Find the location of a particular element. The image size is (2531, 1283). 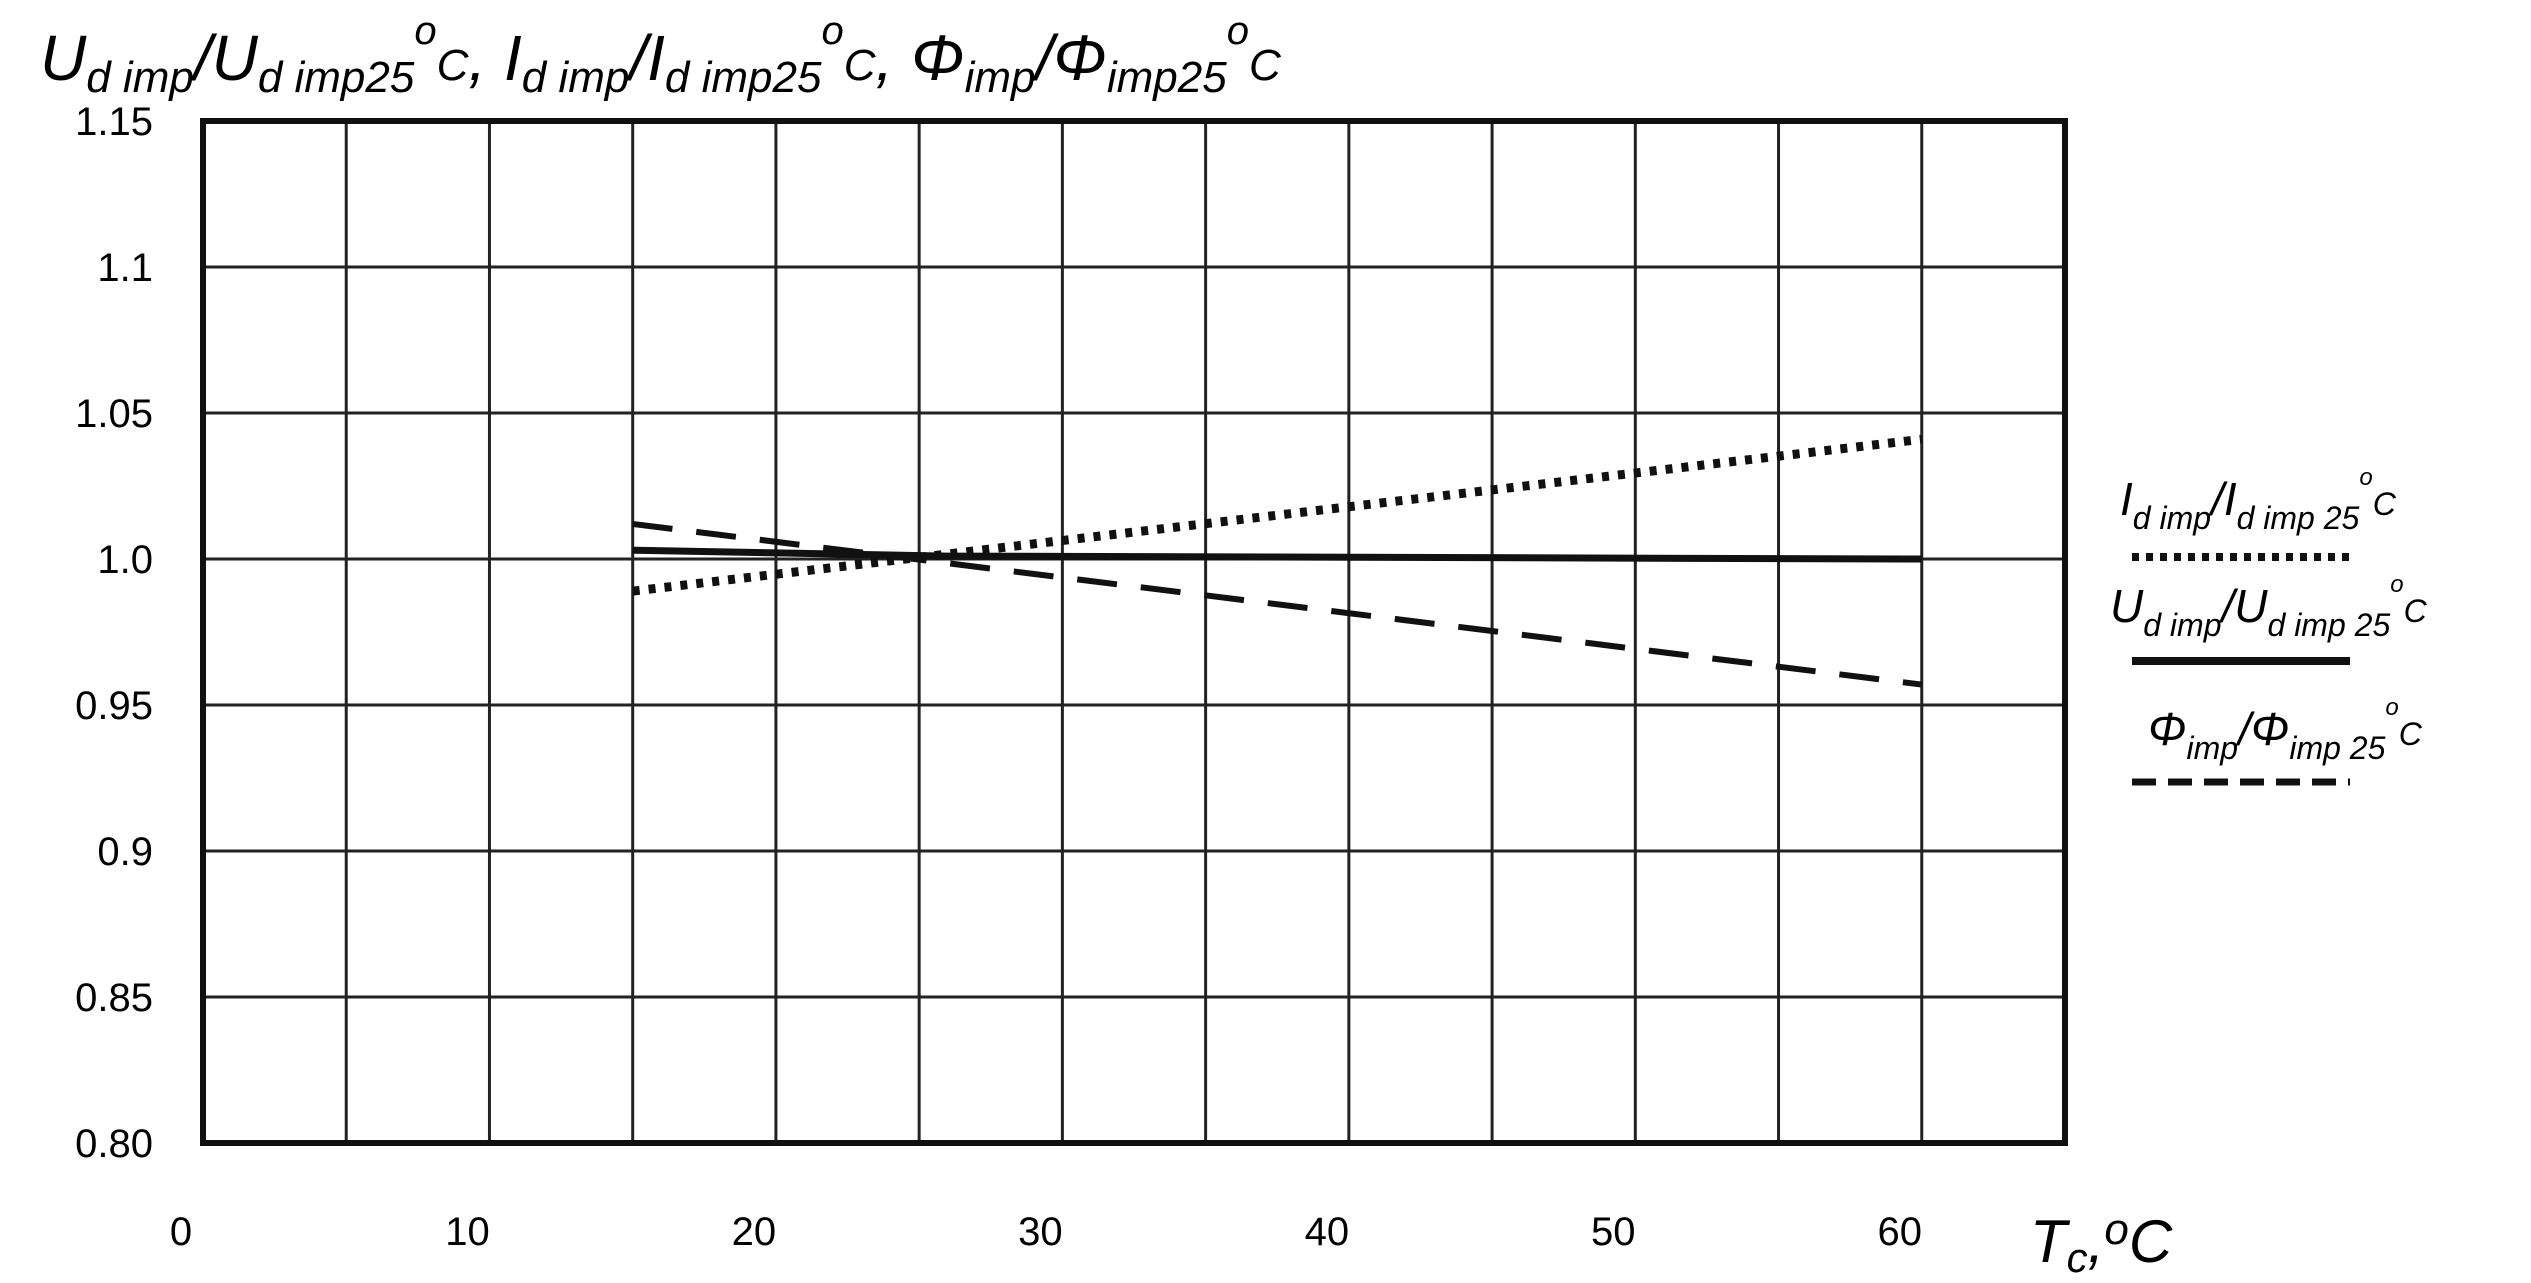

legend-label: Ud imp/Ud imp 25oC is located at coordinates (2269, 607).